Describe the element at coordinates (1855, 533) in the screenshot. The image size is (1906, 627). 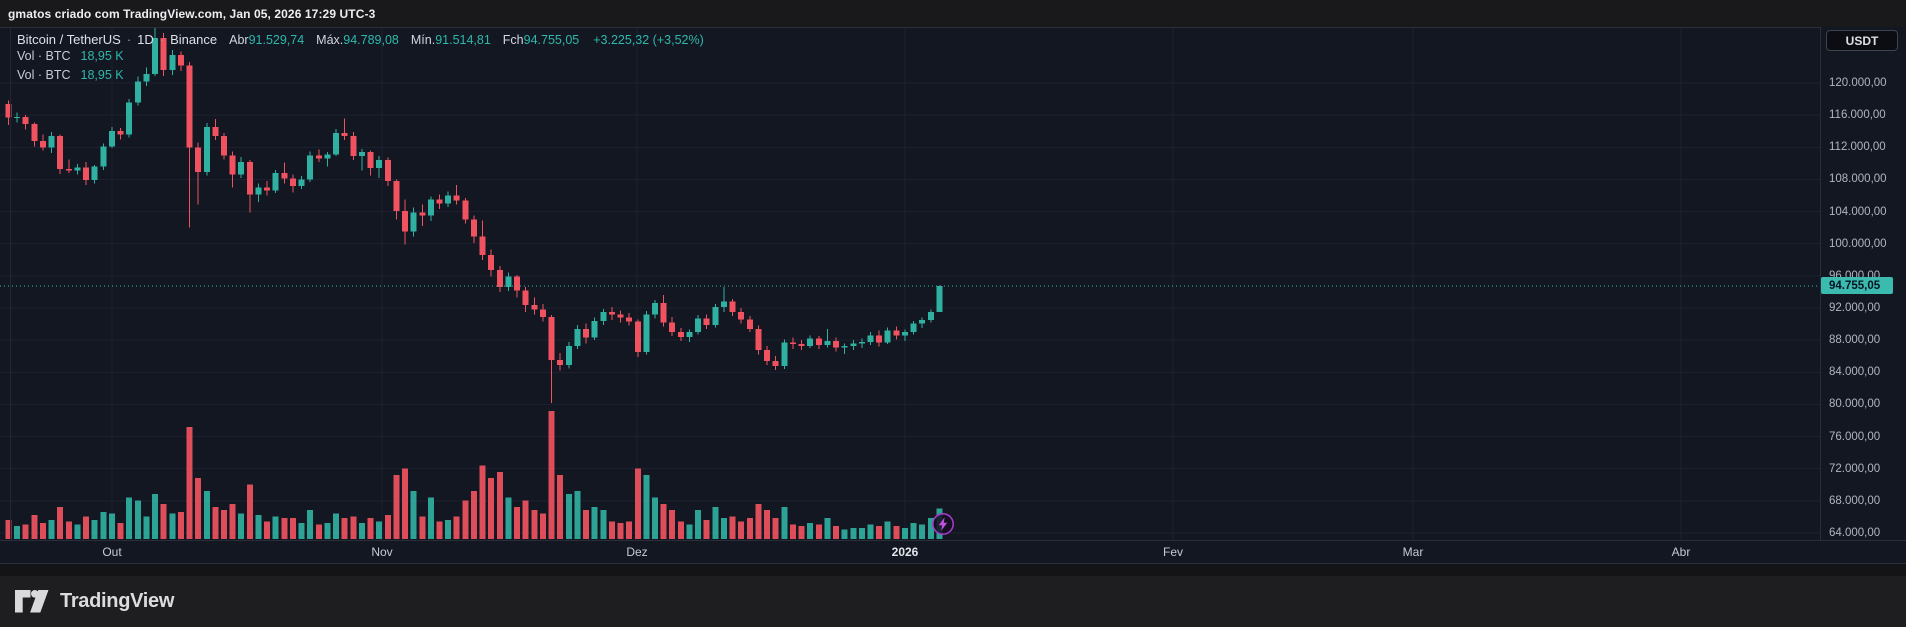
I see `price-axis-label: 64.000,00` at that location.